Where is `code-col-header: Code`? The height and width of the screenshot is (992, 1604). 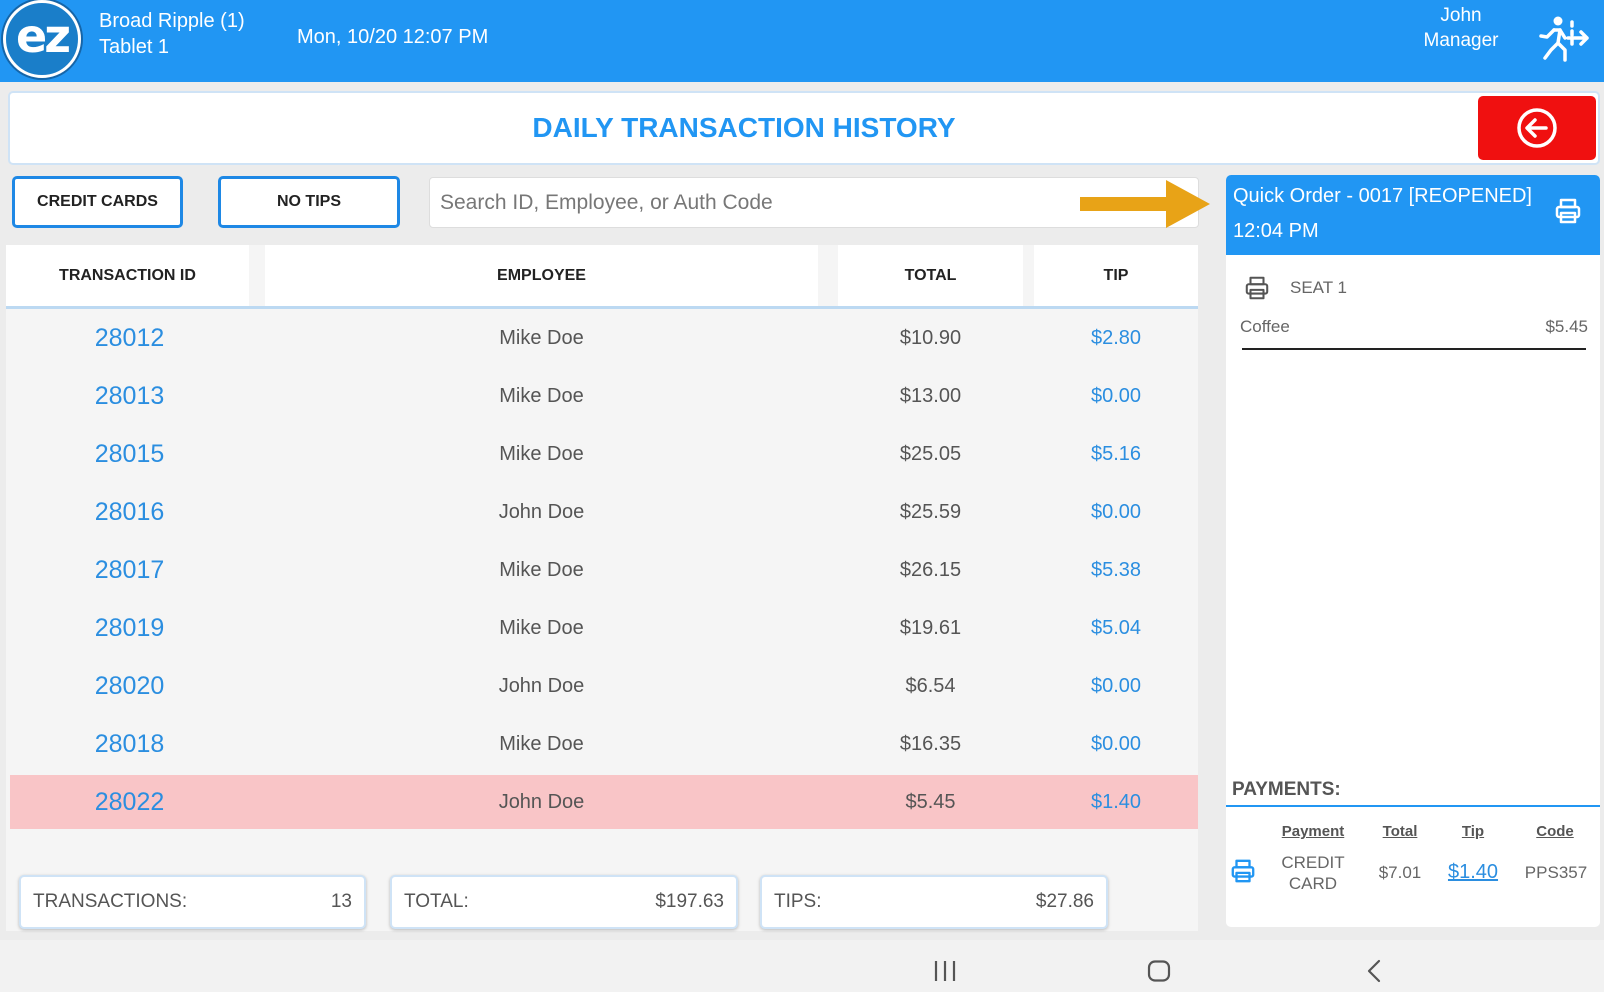 code-col-header: Code is located at coordinates (1555, 831).